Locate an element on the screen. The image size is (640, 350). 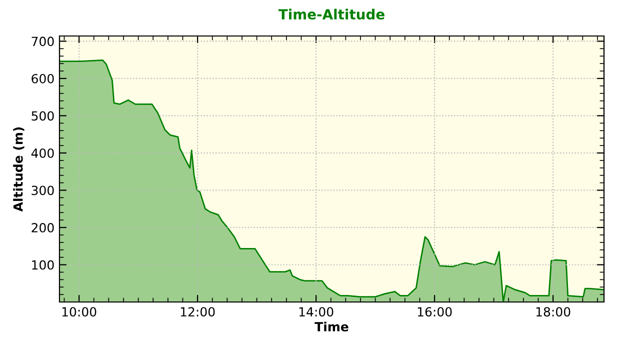
y-tick-label: 700 is located at coordinates (43, 41).